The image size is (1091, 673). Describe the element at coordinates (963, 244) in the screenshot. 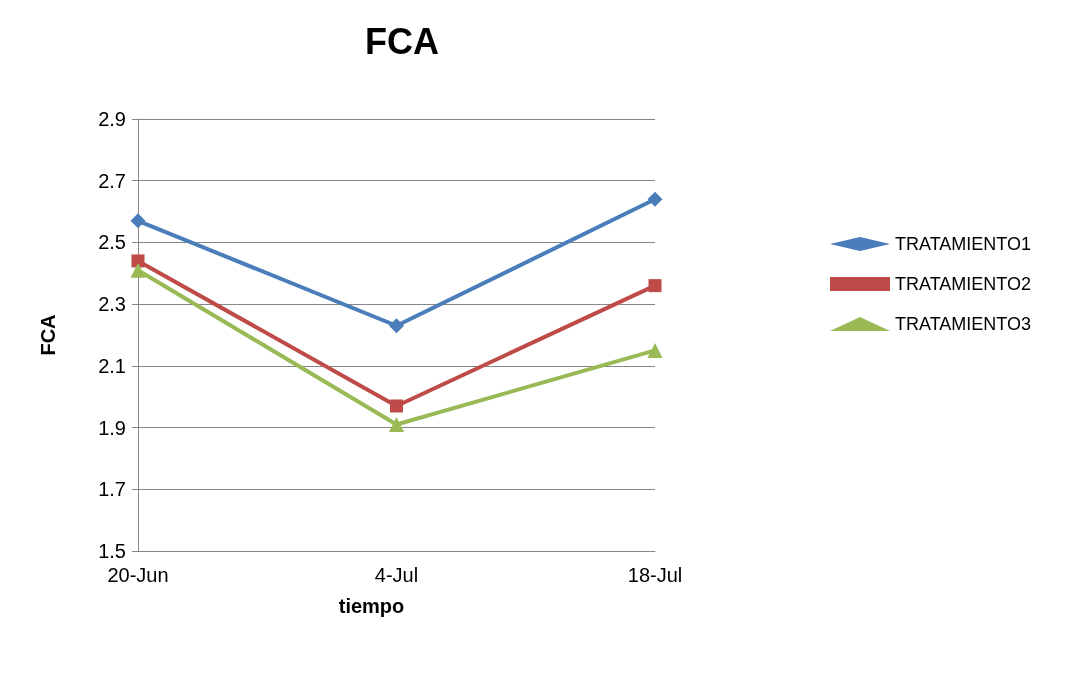

I see `legend-label: TRATAMIENTO1` at that location.